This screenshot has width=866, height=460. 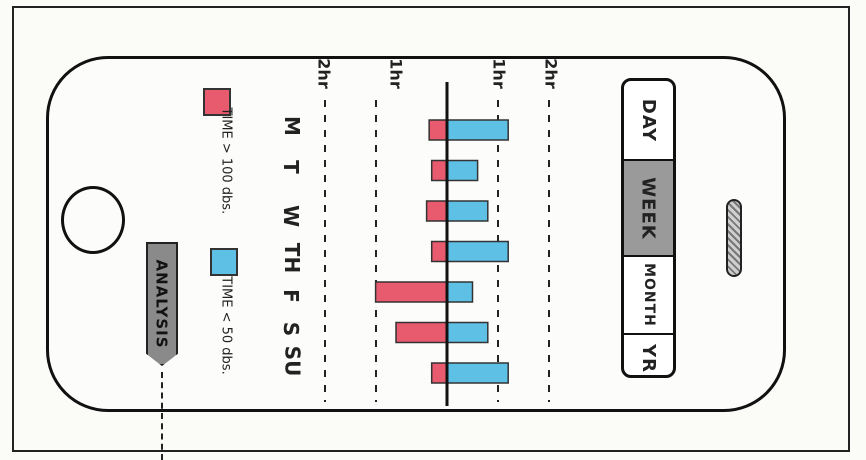 What do you see at coordinates (477, 373) in the screenshot?
I see `bar-quiet-su` at bounding box center [477, 373].